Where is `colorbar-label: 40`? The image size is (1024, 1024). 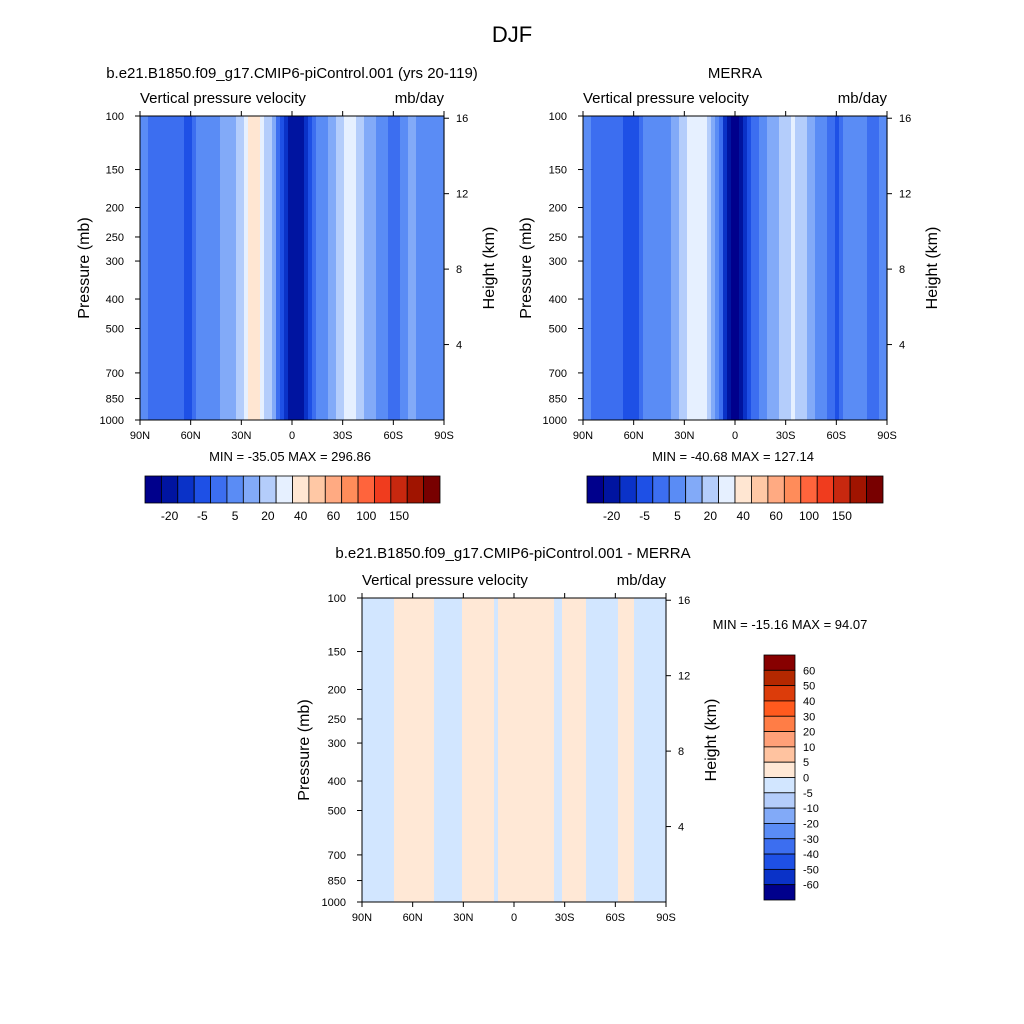 colorbar-label: 40 is located at coordinates (809, 702).